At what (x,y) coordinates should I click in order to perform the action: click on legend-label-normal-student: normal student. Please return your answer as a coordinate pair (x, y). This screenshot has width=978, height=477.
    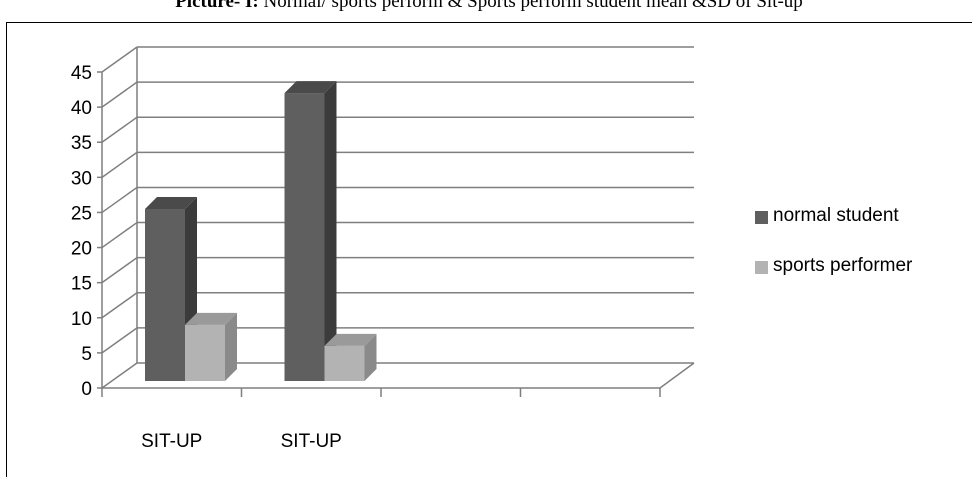
    Looking at the image, I should click on (836, 215).